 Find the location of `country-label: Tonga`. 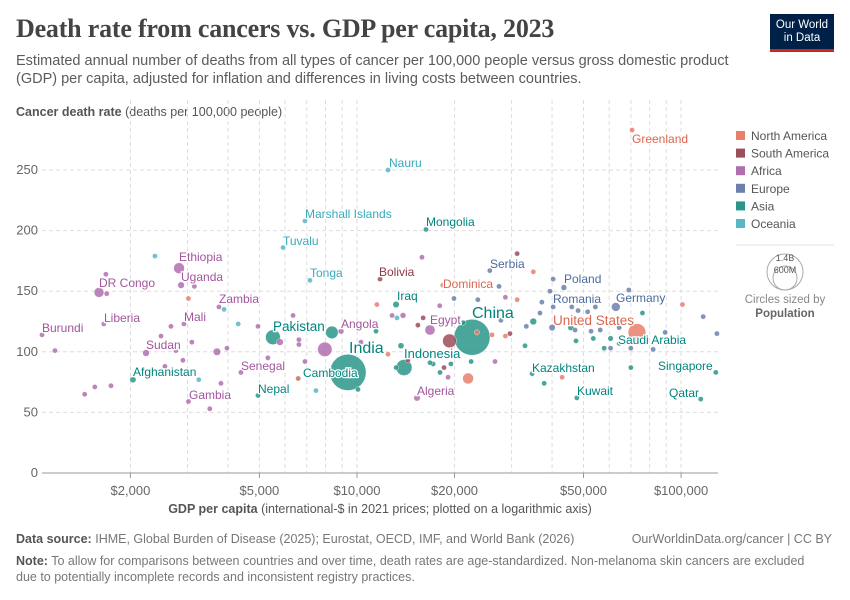

country-label: Tonga is located at coordinates (326, 273).